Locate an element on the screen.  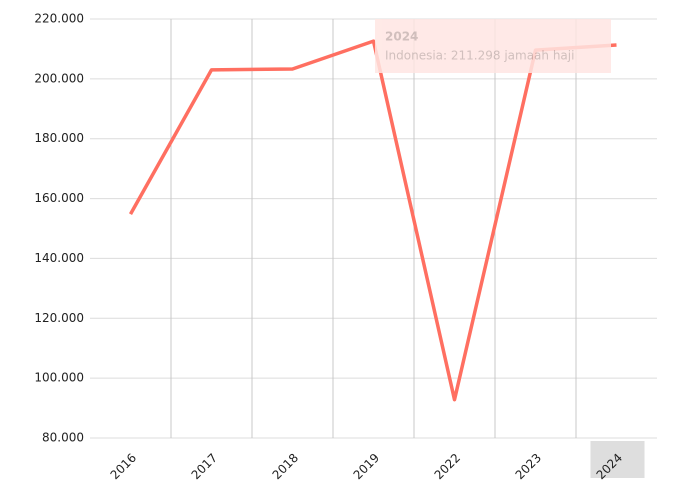
y-tick-label: 100.000 is located at coordinates (59, 378).